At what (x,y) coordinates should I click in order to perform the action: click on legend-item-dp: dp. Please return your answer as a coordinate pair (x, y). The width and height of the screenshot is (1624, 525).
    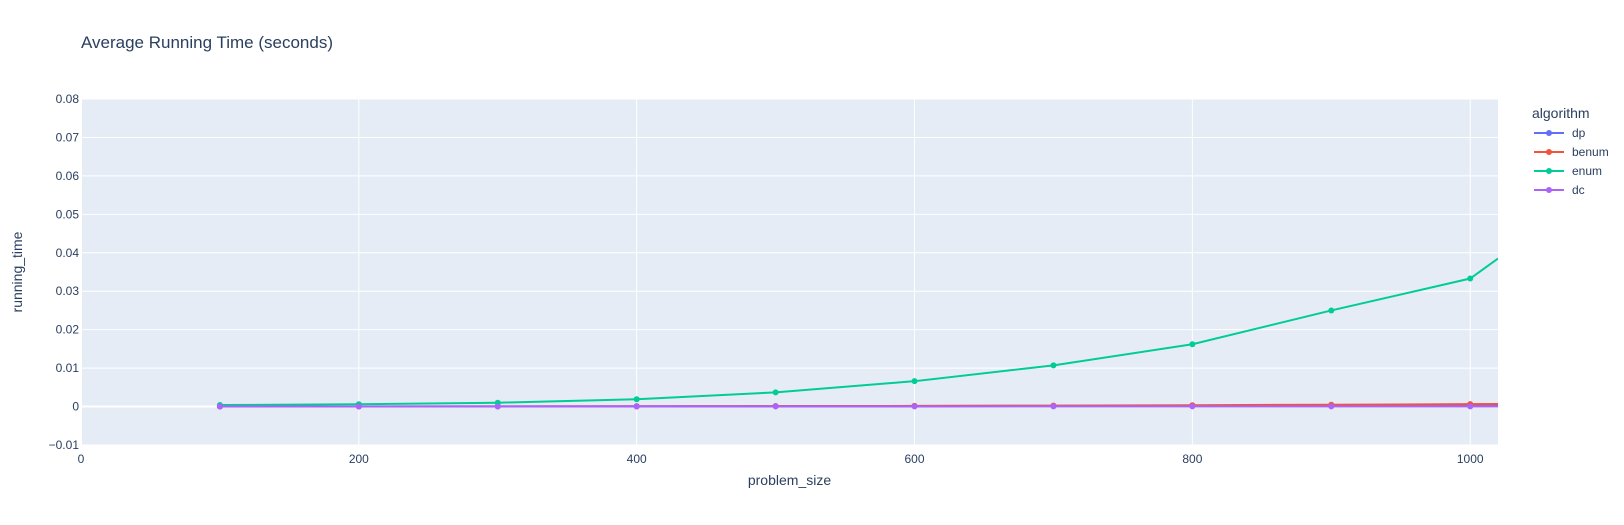
    Looking at the image, I should click on (1560, 133).